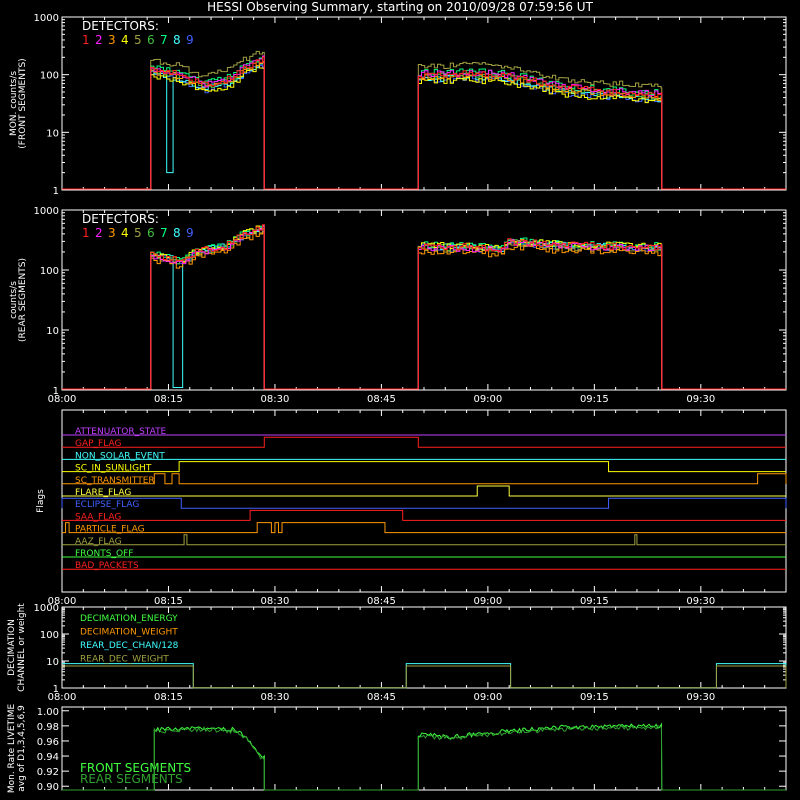 The height and width of the screenshot is (800, 800). What do you see at coordinates (48, 742) in the screenshot?
I see `livetime-ytick-label: 0.96` at bounding box center [48, 742].